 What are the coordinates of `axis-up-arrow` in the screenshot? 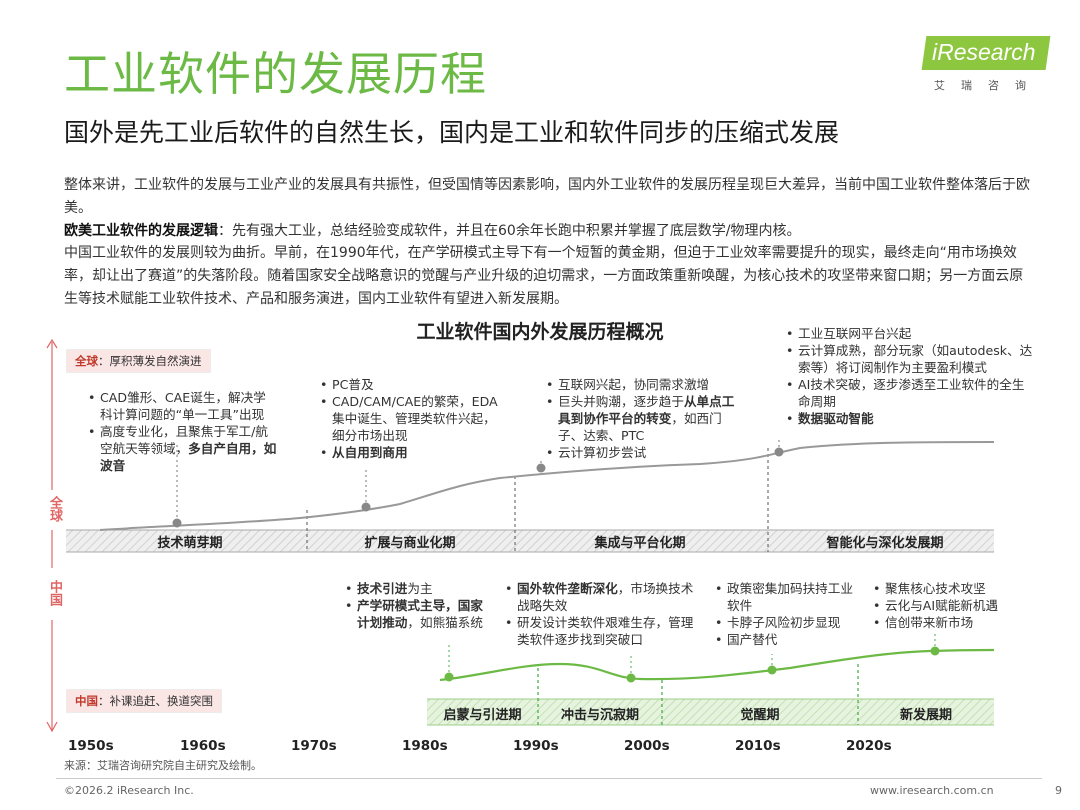 It's located at (52, 343).